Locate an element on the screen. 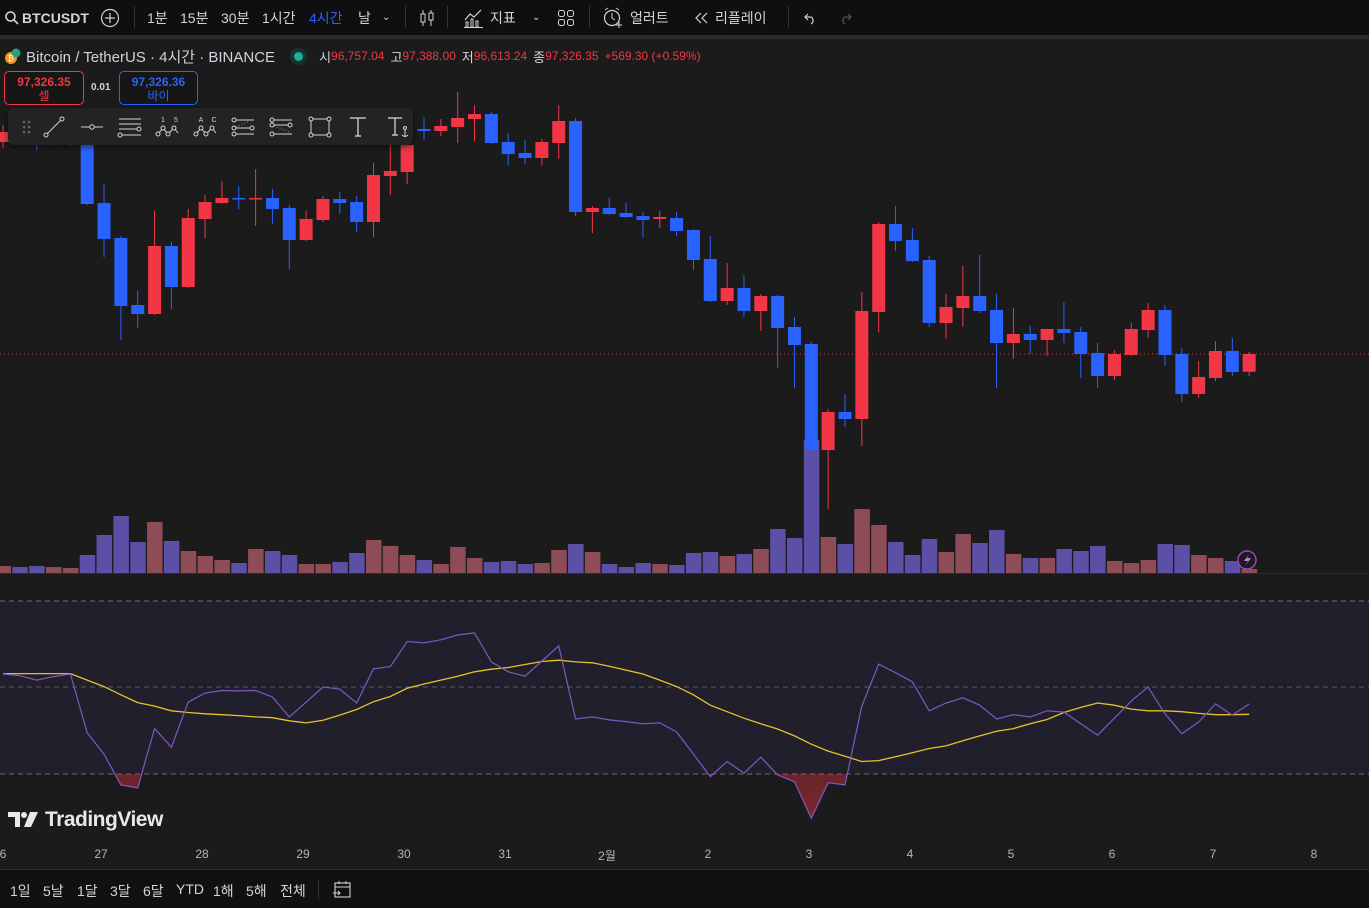 This screenshot has width=1369, height=908. date-range-bar: 1일 5날 1달 3달 6달 YTD 1해 5해 전체 is located at coordinates (684, 888).